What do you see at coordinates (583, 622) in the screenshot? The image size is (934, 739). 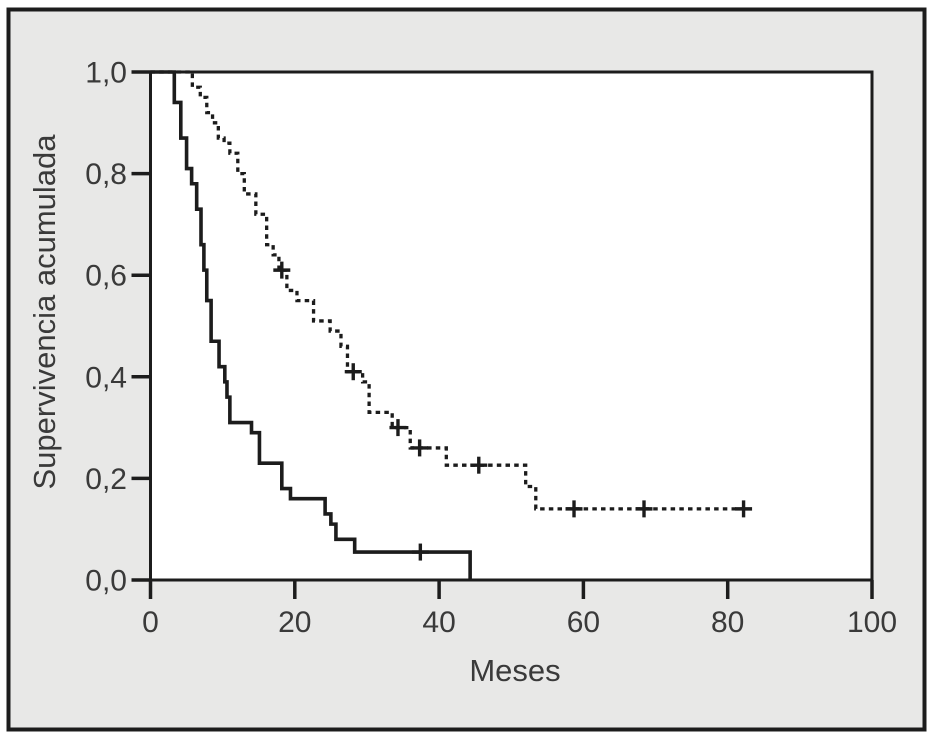 I see `x-tick-label-60: 60` at bounding box center [583, 622].